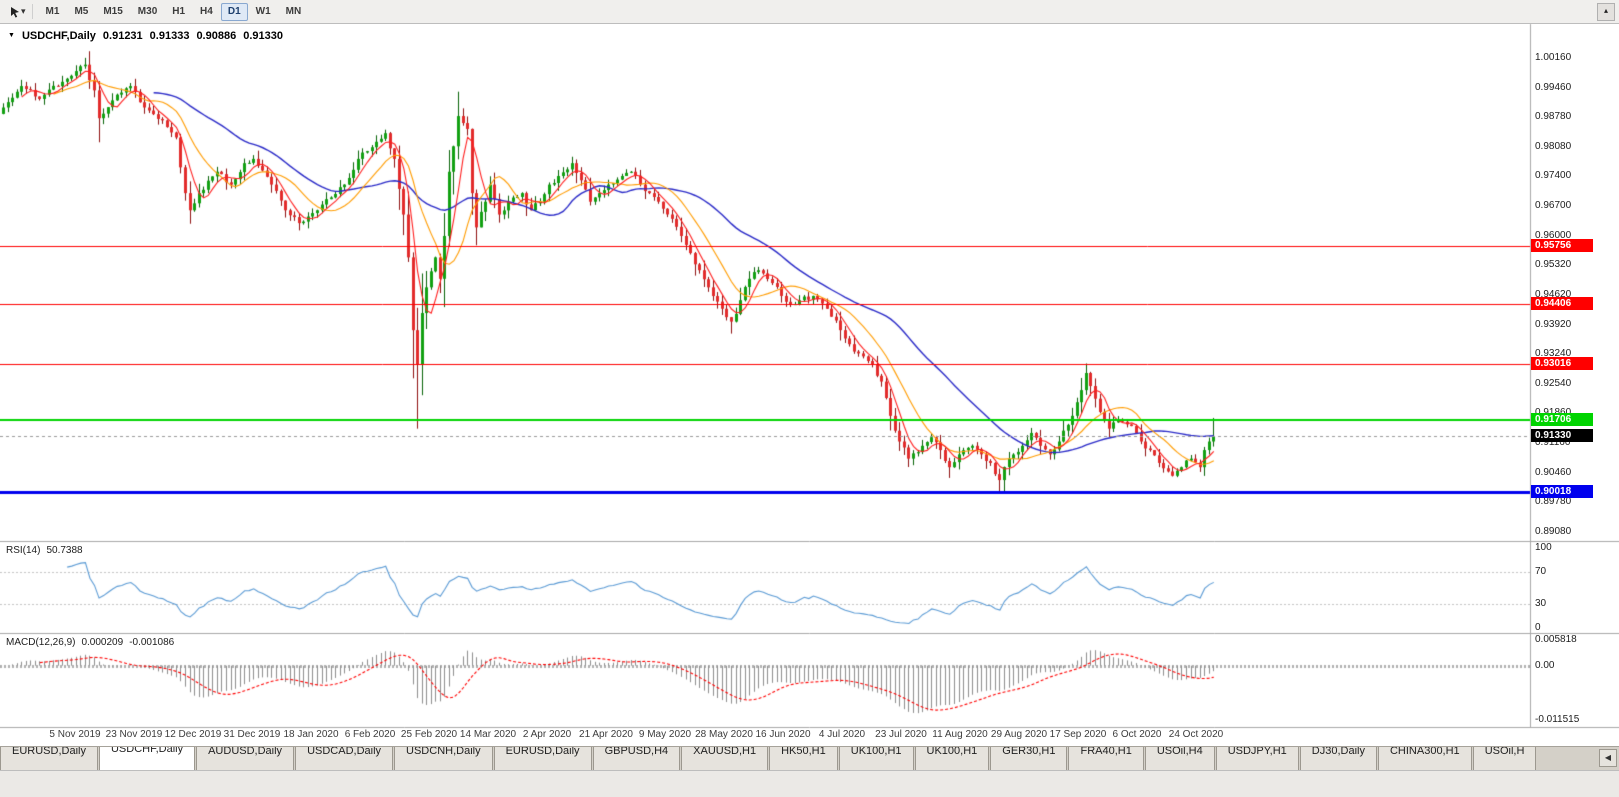  Describe the element at coordinates (952, 759) in the screenshot. I see `chart-tab-10: UK100,H1` at that location.